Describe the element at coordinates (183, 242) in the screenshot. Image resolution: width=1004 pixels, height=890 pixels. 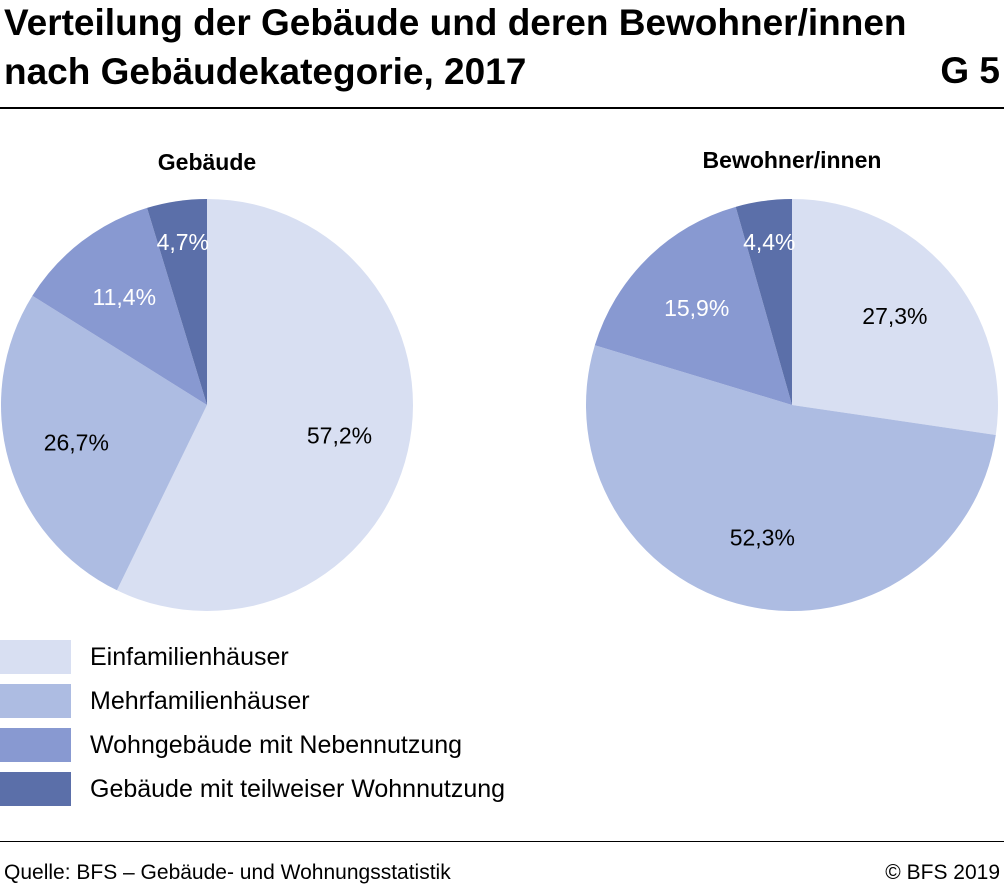
I see `pie-value-label: 4,7%` at that location.